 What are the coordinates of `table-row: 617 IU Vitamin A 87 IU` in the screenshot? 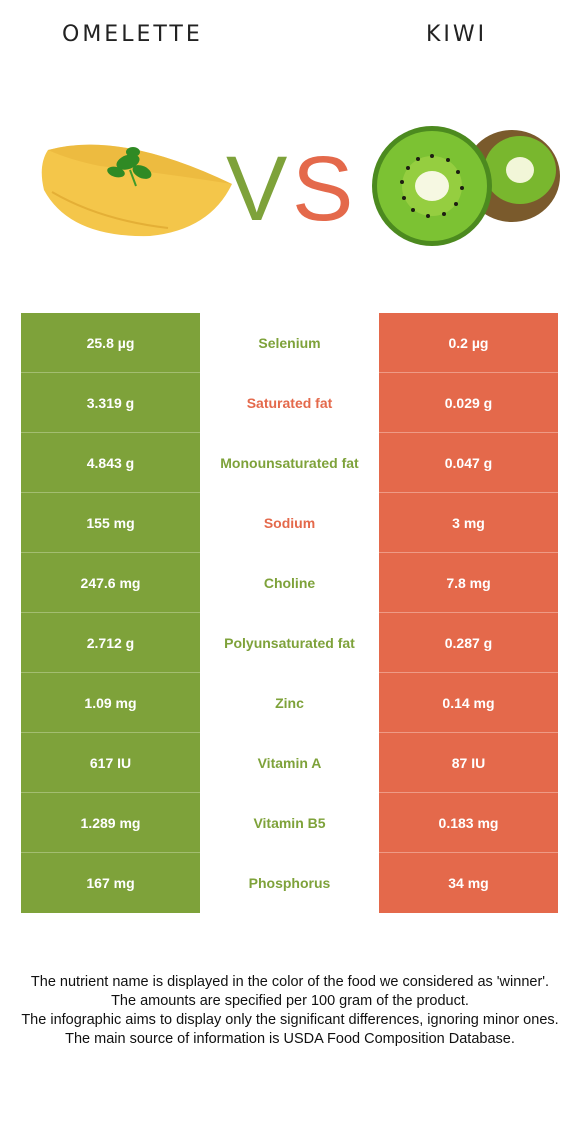 It's located at (289, 763).